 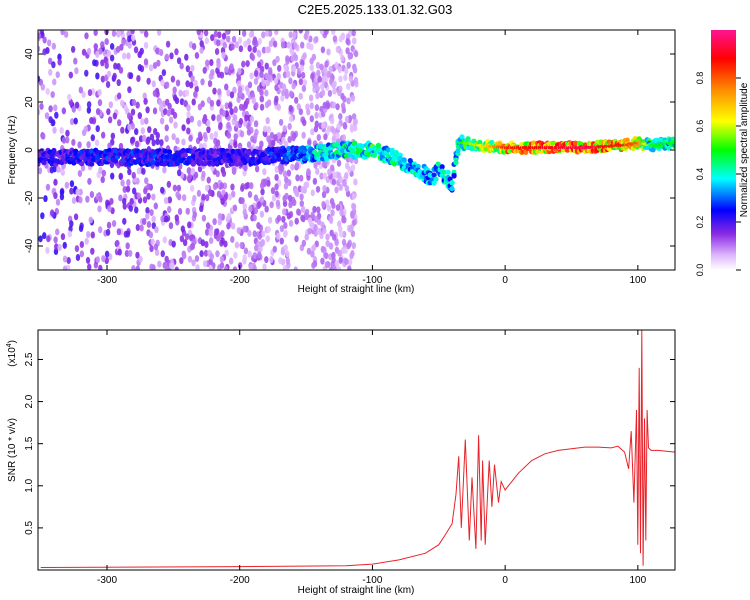 I want to click on spectrogram-x-tick-label: -300, so click(x=107, y=280).